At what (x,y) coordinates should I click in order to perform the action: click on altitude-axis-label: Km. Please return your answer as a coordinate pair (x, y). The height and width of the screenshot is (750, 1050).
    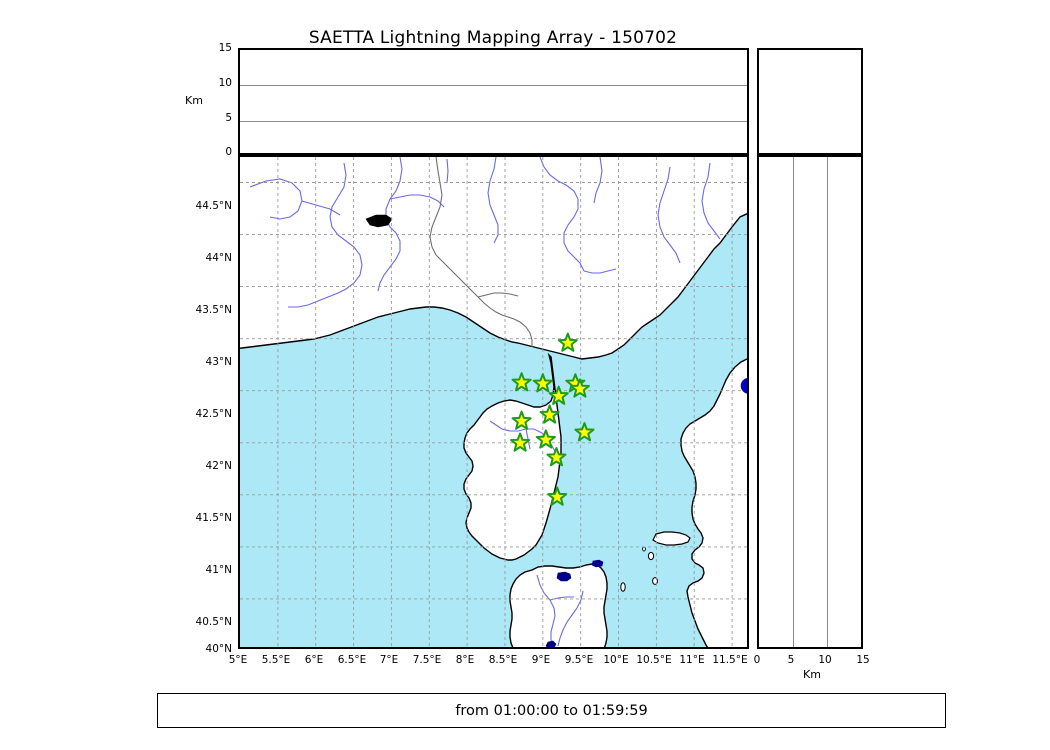
    Looking at the image, I should click on (194, 100).